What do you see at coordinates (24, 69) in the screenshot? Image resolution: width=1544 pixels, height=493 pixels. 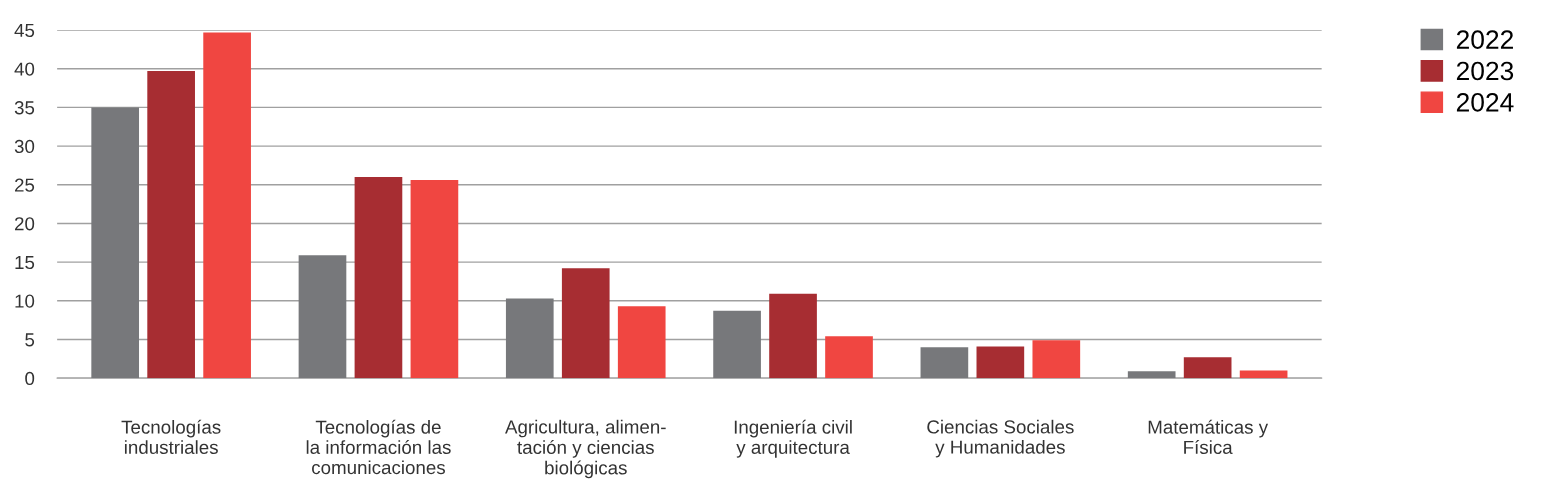 I see `y-tick-label: 40` at bounding box center [24, 69].